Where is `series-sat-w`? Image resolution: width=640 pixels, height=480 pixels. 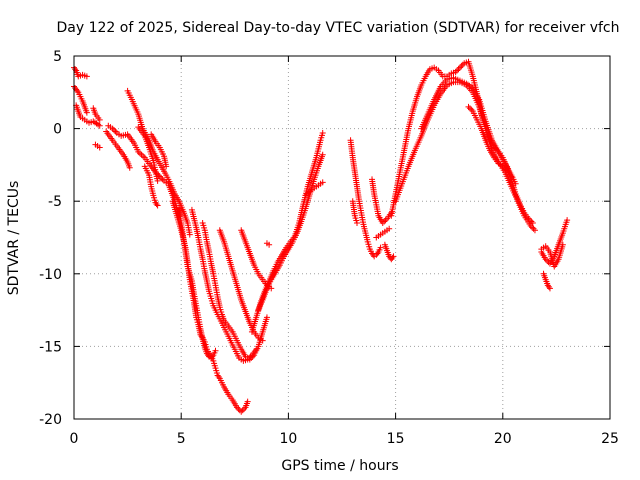 series-sat-w is located at coordinates (355, 212).